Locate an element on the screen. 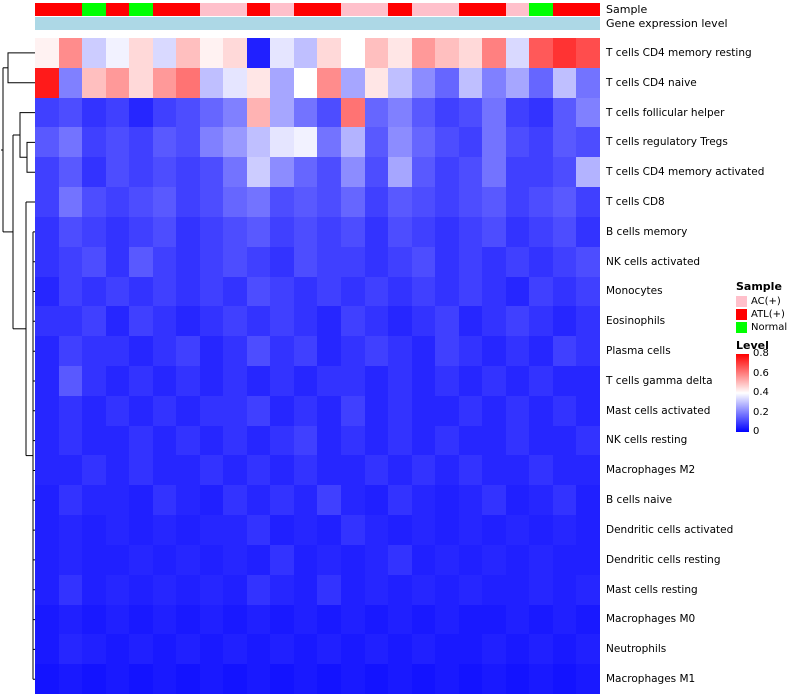 The image size is (800, 700). row-label: Monocytes is located at coordinates (634, 291).